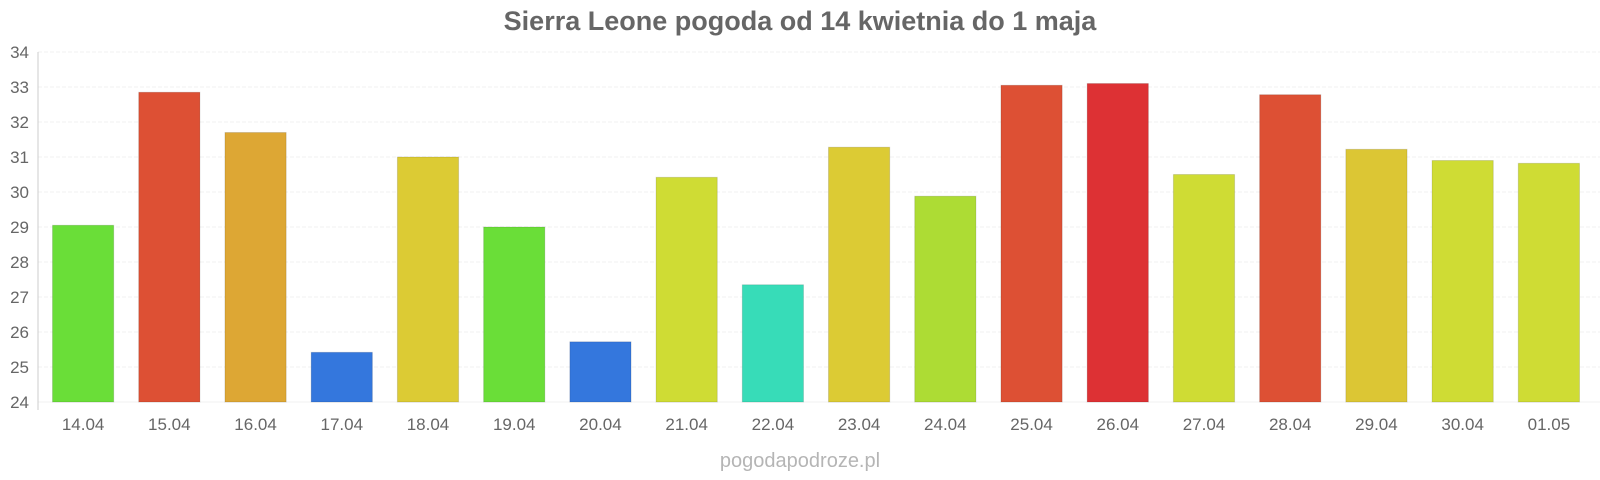  I want to click on x-tick-label: 16.04, so click(255, 424).